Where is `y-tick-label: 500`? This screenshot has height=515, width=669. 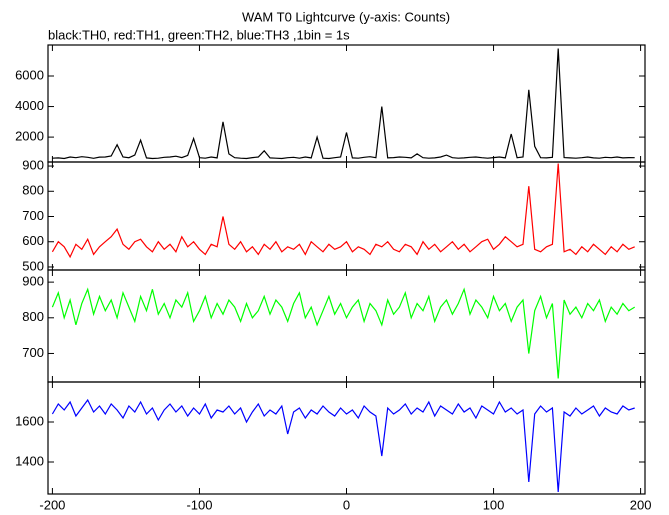 y-tick-label: 500 is located at coordinates (33, 265).